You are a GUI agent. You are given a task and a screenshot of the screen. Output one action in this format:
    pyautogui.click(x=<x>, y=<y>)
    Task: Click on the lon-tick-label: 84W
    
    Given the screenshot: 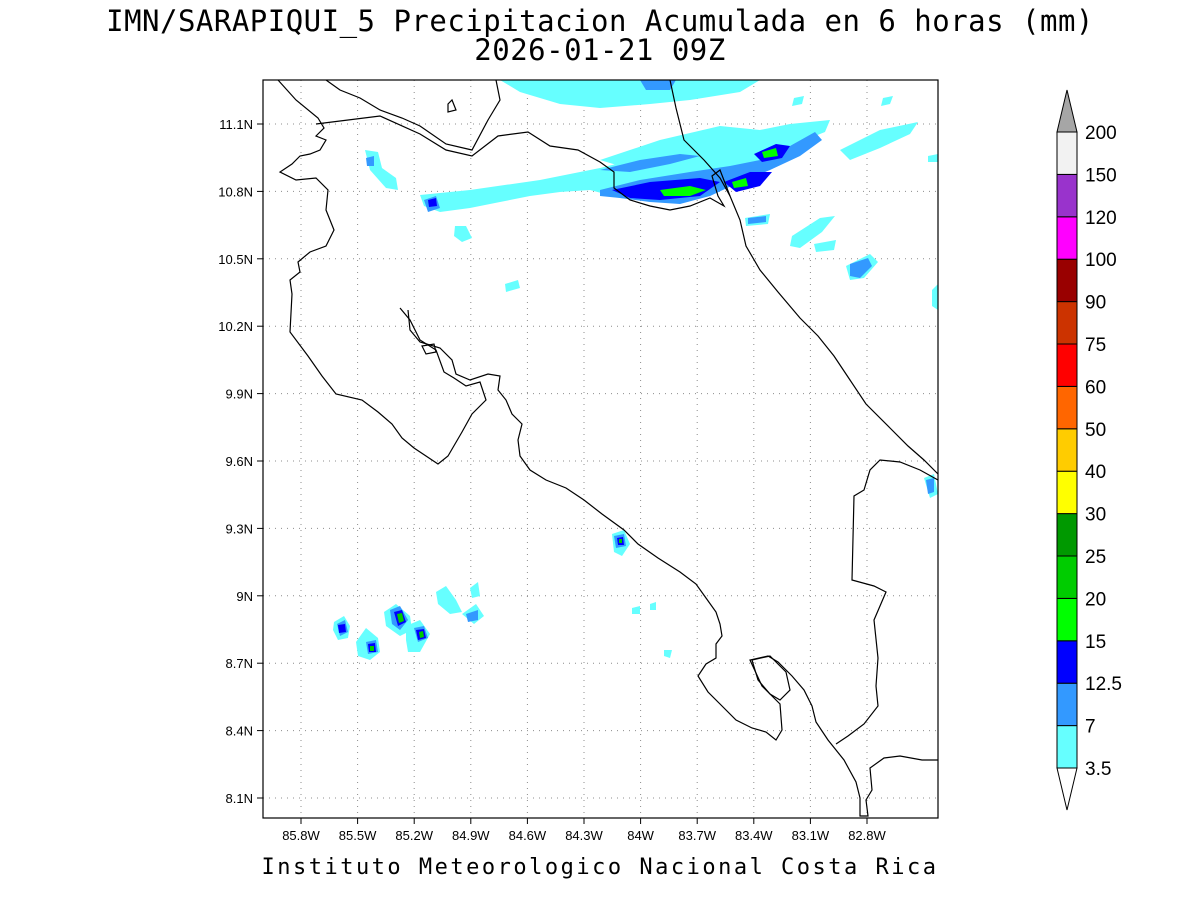 What is the action you would take?
    pyautogui.click(x=640, y=835)
    